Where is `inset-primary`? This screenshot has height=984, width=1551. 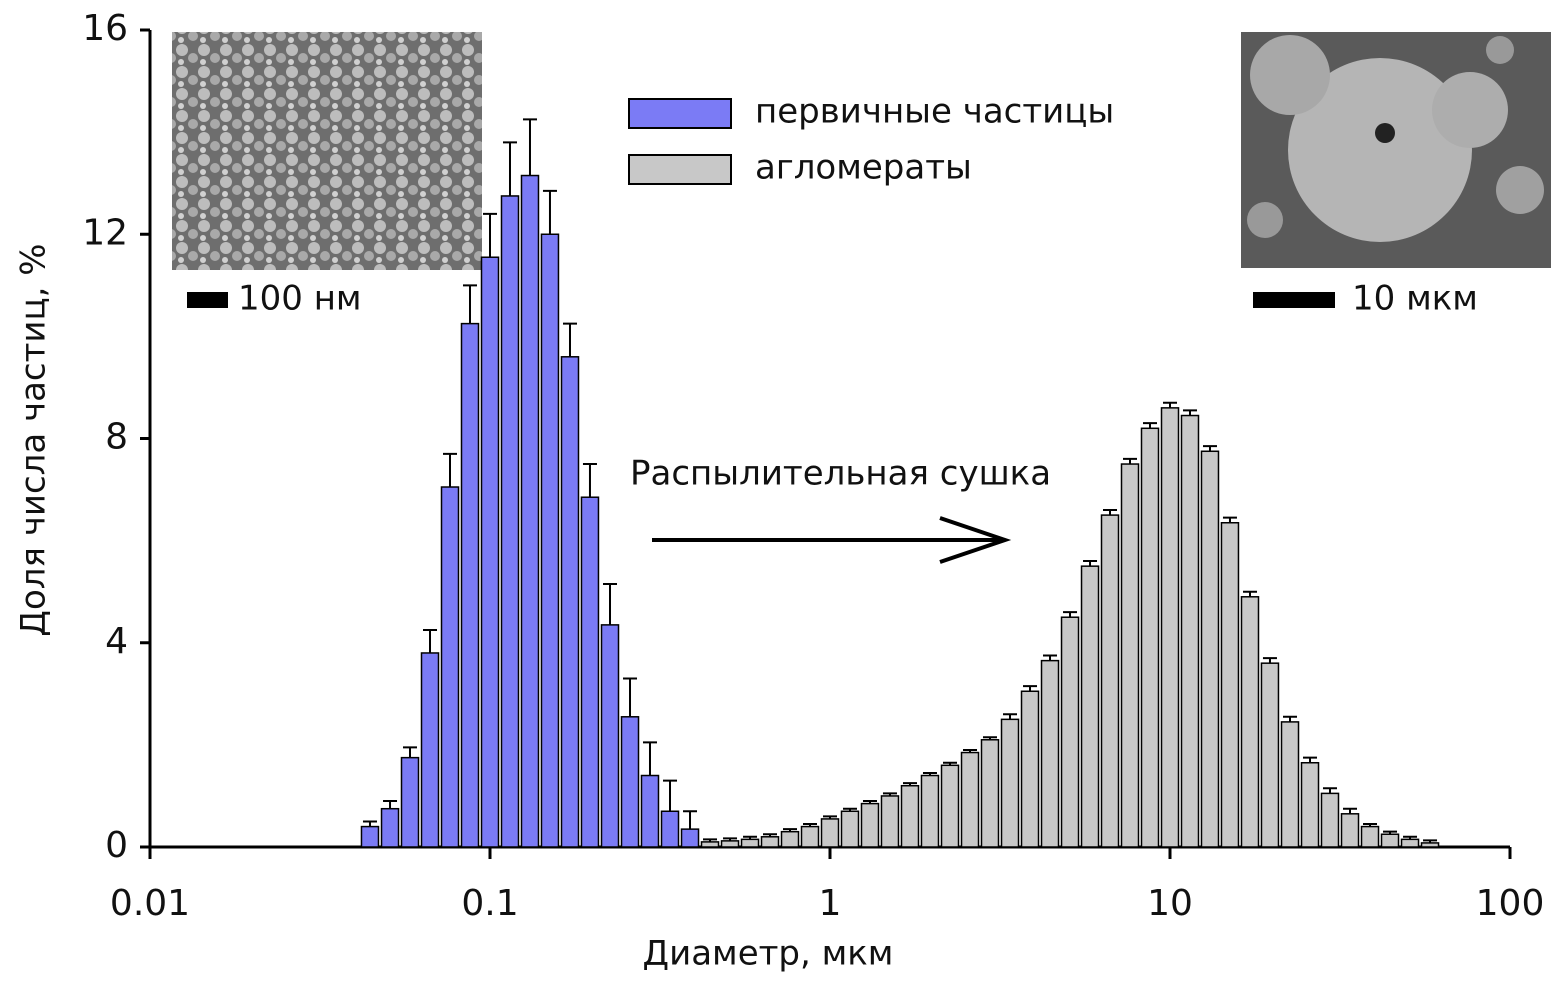 inset-primary is located at coordinates (327, 151).